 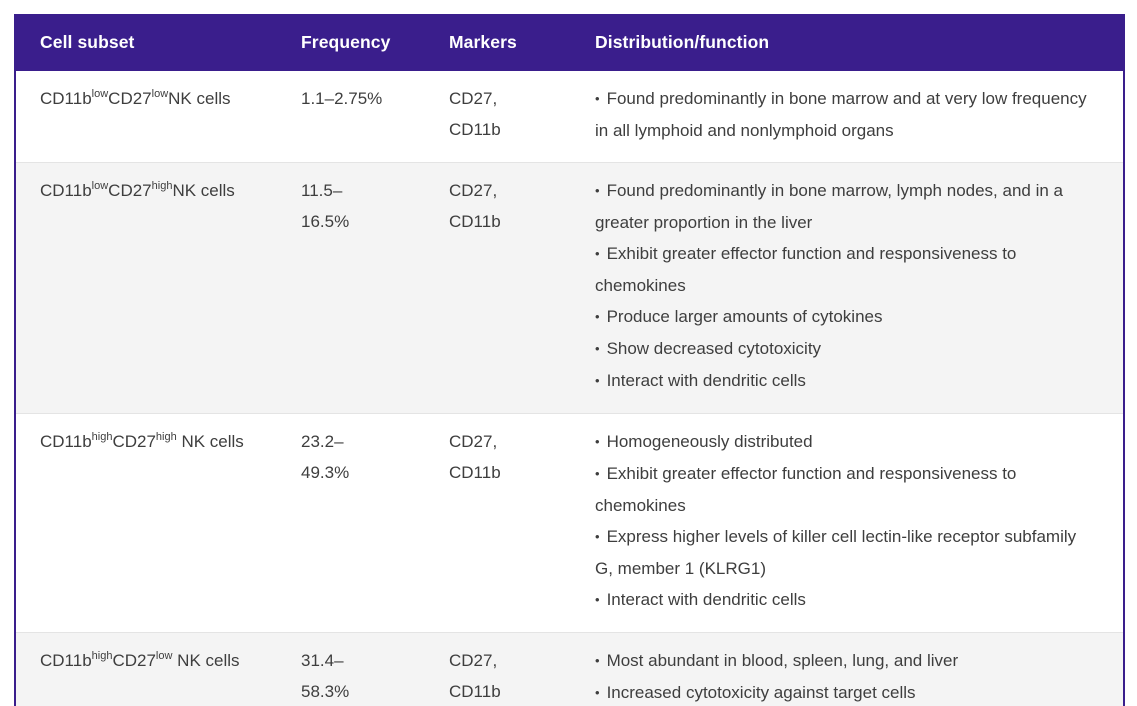 What do you see at coordinates (375, 669) in the screenshot?
I see `cell-frequency: 31.4– 58.3%` at bounding box center [375, 669].